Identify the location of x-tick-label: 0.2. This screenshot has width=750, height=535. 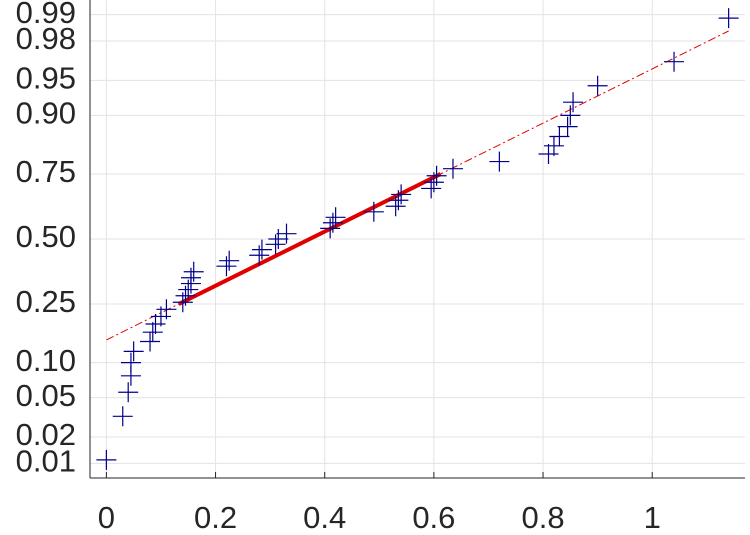
(215, 517).